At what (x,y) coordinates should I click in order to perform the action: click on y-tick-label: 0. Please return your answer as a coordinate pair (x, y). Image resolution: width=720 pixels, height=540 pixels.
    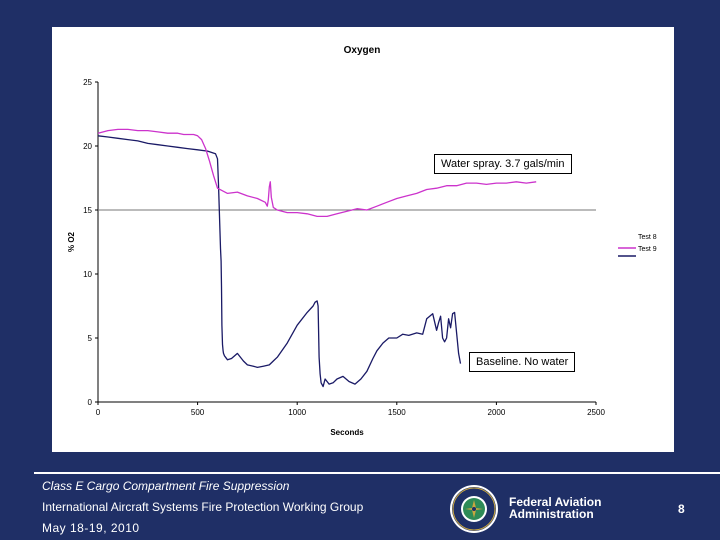
    Looking at the image, I should click on (90, 402).